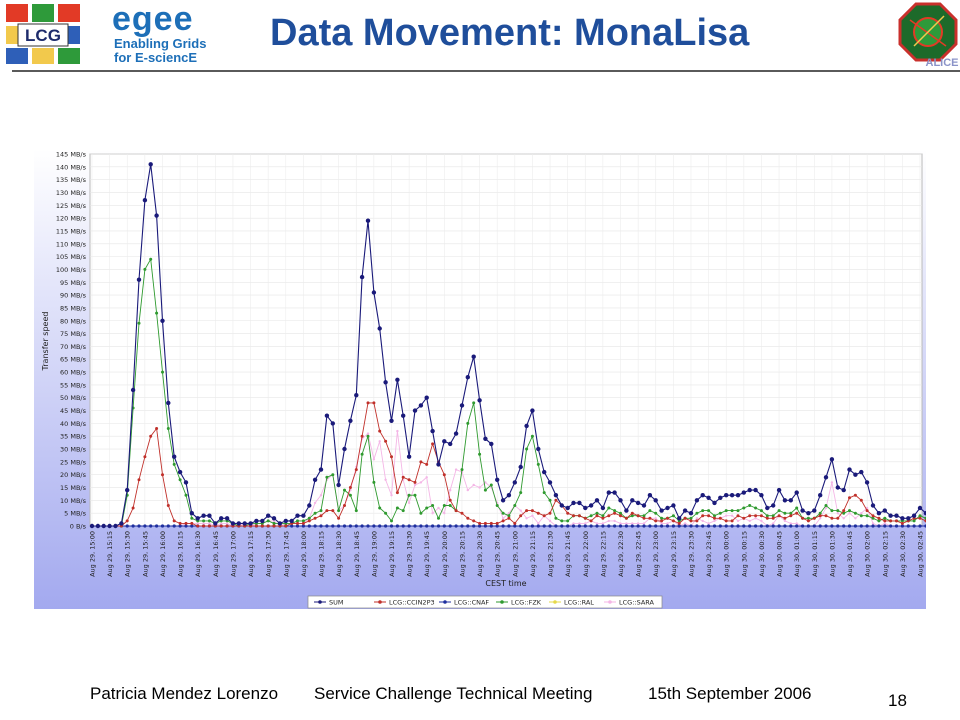  I want to click on y-axis-label: Transfer speed, so click(45, 342).